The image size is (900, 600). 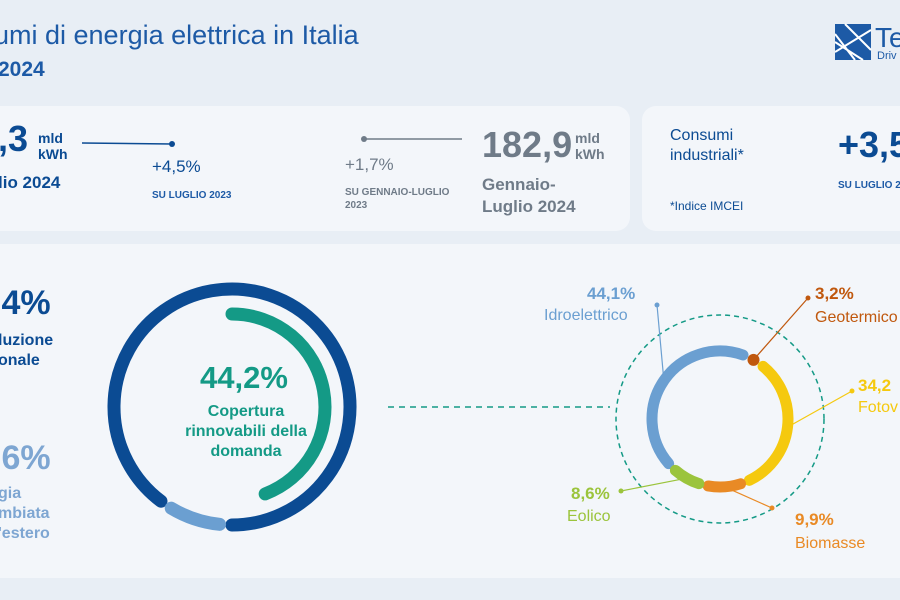 What do you see at coordinates (869, 185) in the screenshot?
I see `industrial-delta-ref: SU LUGLIO 2` at bounding box center [869, 185].